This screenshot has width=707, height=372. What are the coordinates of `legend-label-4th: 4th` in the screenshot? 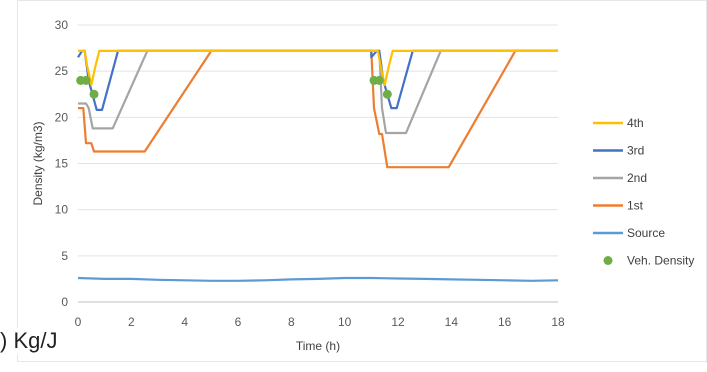 It's located at (635, 123).